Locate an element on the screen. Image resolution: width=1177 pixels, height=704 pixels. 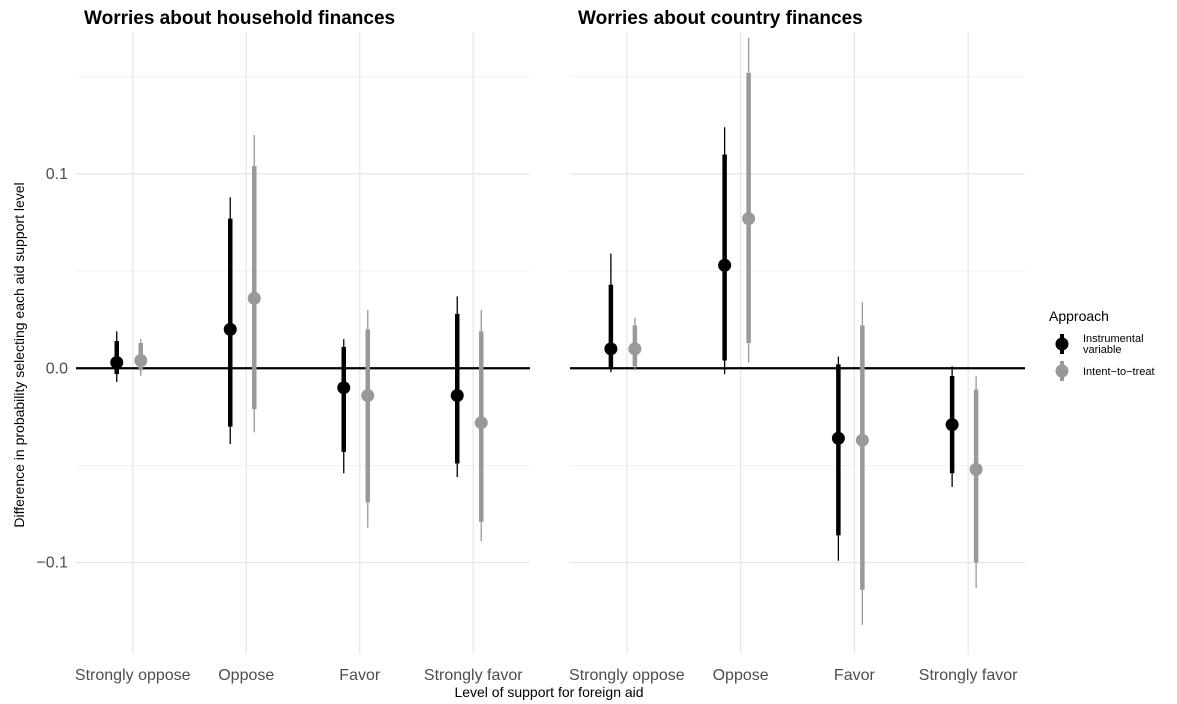
legend-label: Instrumental is located at coordinates (1113, 339).